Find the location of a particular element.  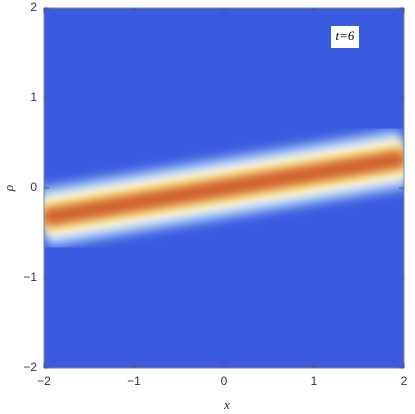

ridge-band is located at coordinates (224, 188).